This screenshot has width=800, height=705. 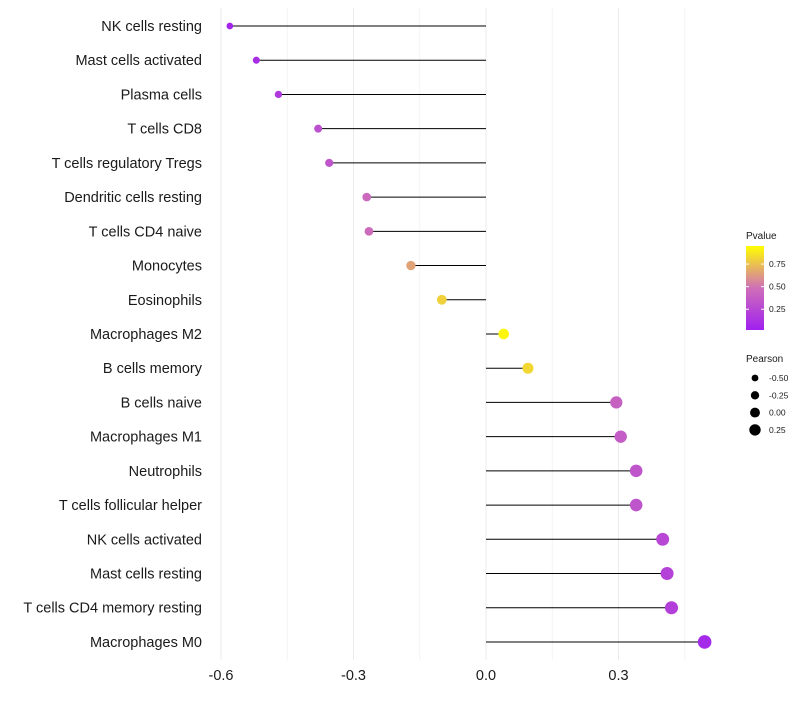 What do you see at coordinates (161, 95) in the screenshot?
I see `y-label-3: Plasma cells` at bounding box center [161, 95].